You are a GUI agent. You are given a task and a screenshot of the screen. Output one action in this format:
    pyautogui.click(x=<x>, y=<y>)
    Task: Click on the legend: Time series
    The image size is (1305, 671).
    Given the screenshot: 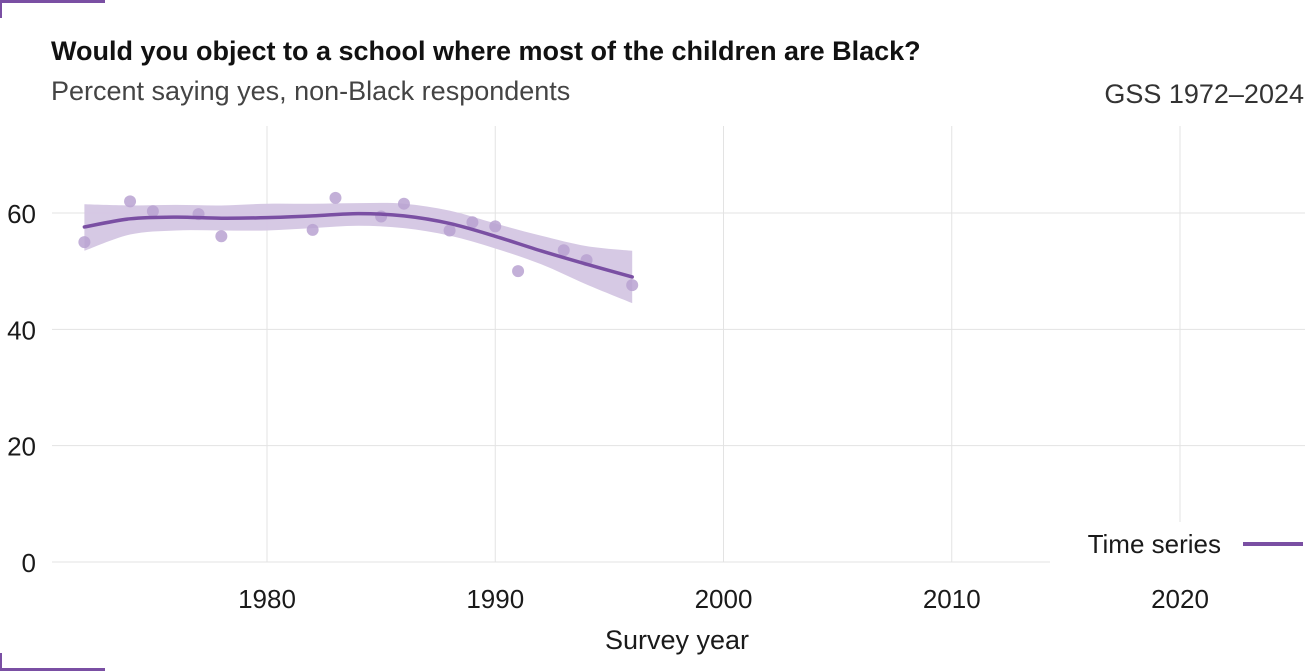 What is the action you would take?
    pyautogui.click(x=1195, y=544)
    